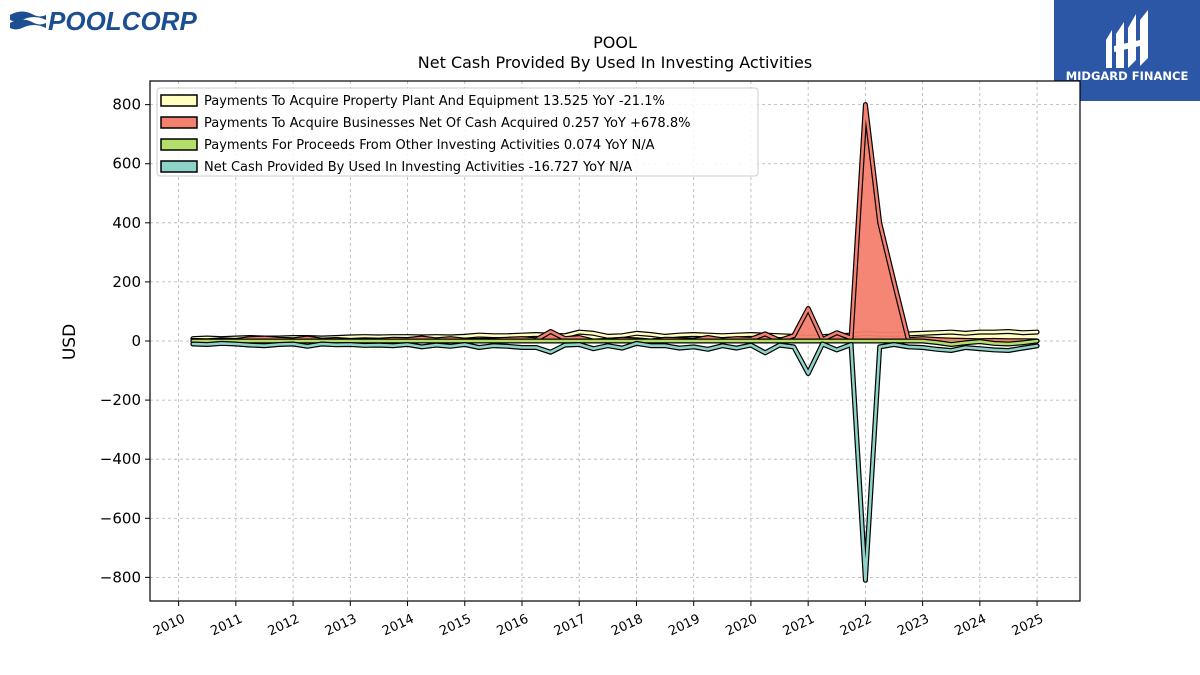 The width and height of the screenshot is (1200, 675). I want to click on x-tick-label: 2018, so click(627, 626).